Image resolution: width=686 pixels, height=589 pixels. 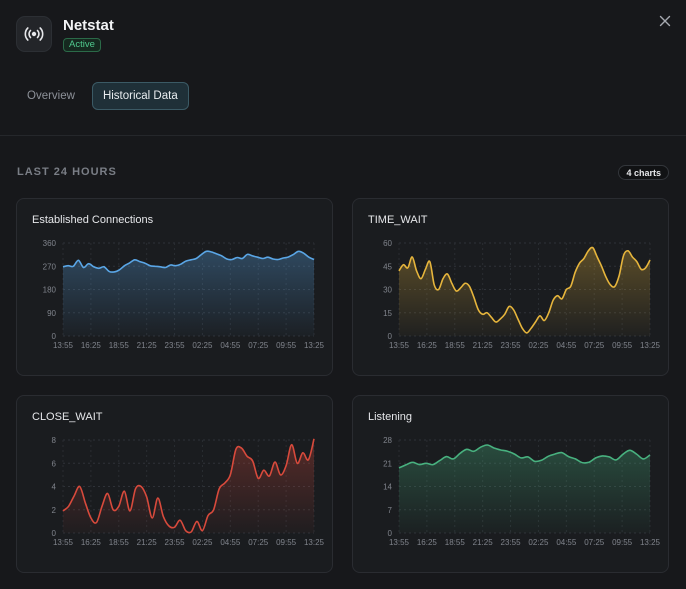 I want to click on tab-bar: Overview Historical Data, so click(x=102, y=96).